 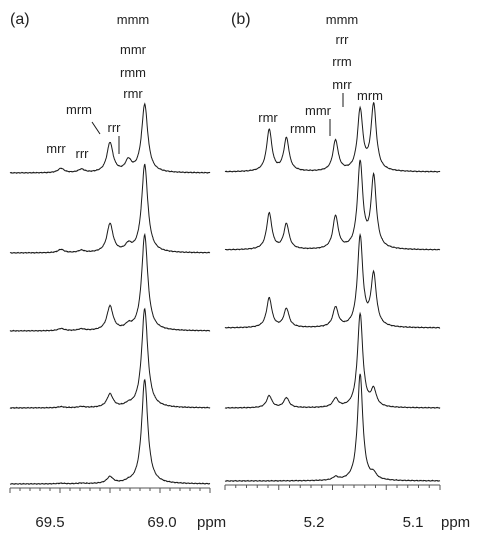 What do you see at coordinates (314, 522) in the screenshot?
I see `x-tick-label: 5.2` at bounding box center [314, 522].